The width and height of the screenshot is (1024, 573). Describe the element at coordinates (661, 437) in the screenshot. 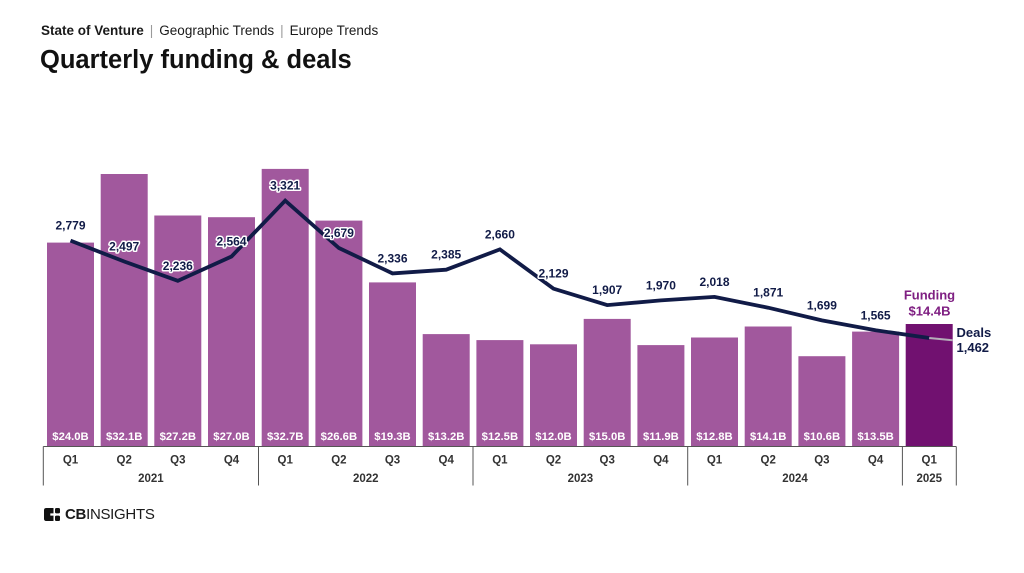

I see `svg-text: $11.9B` at that location.